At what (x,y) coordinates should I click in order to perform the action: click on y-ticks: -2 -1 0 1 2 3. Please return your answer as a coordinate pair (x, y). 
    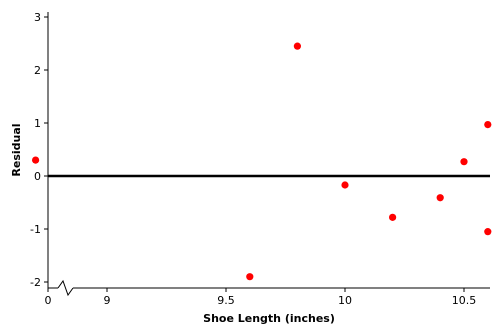
    Looking at the image, I should click on (39, 150).